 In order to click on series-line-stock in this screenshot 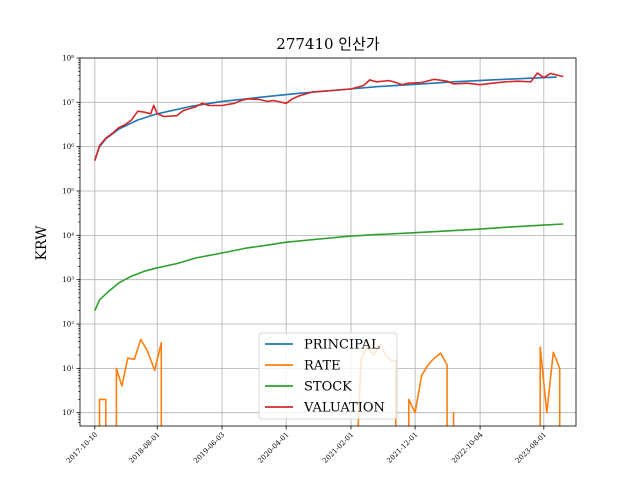, I will do `click(329, 267)`.